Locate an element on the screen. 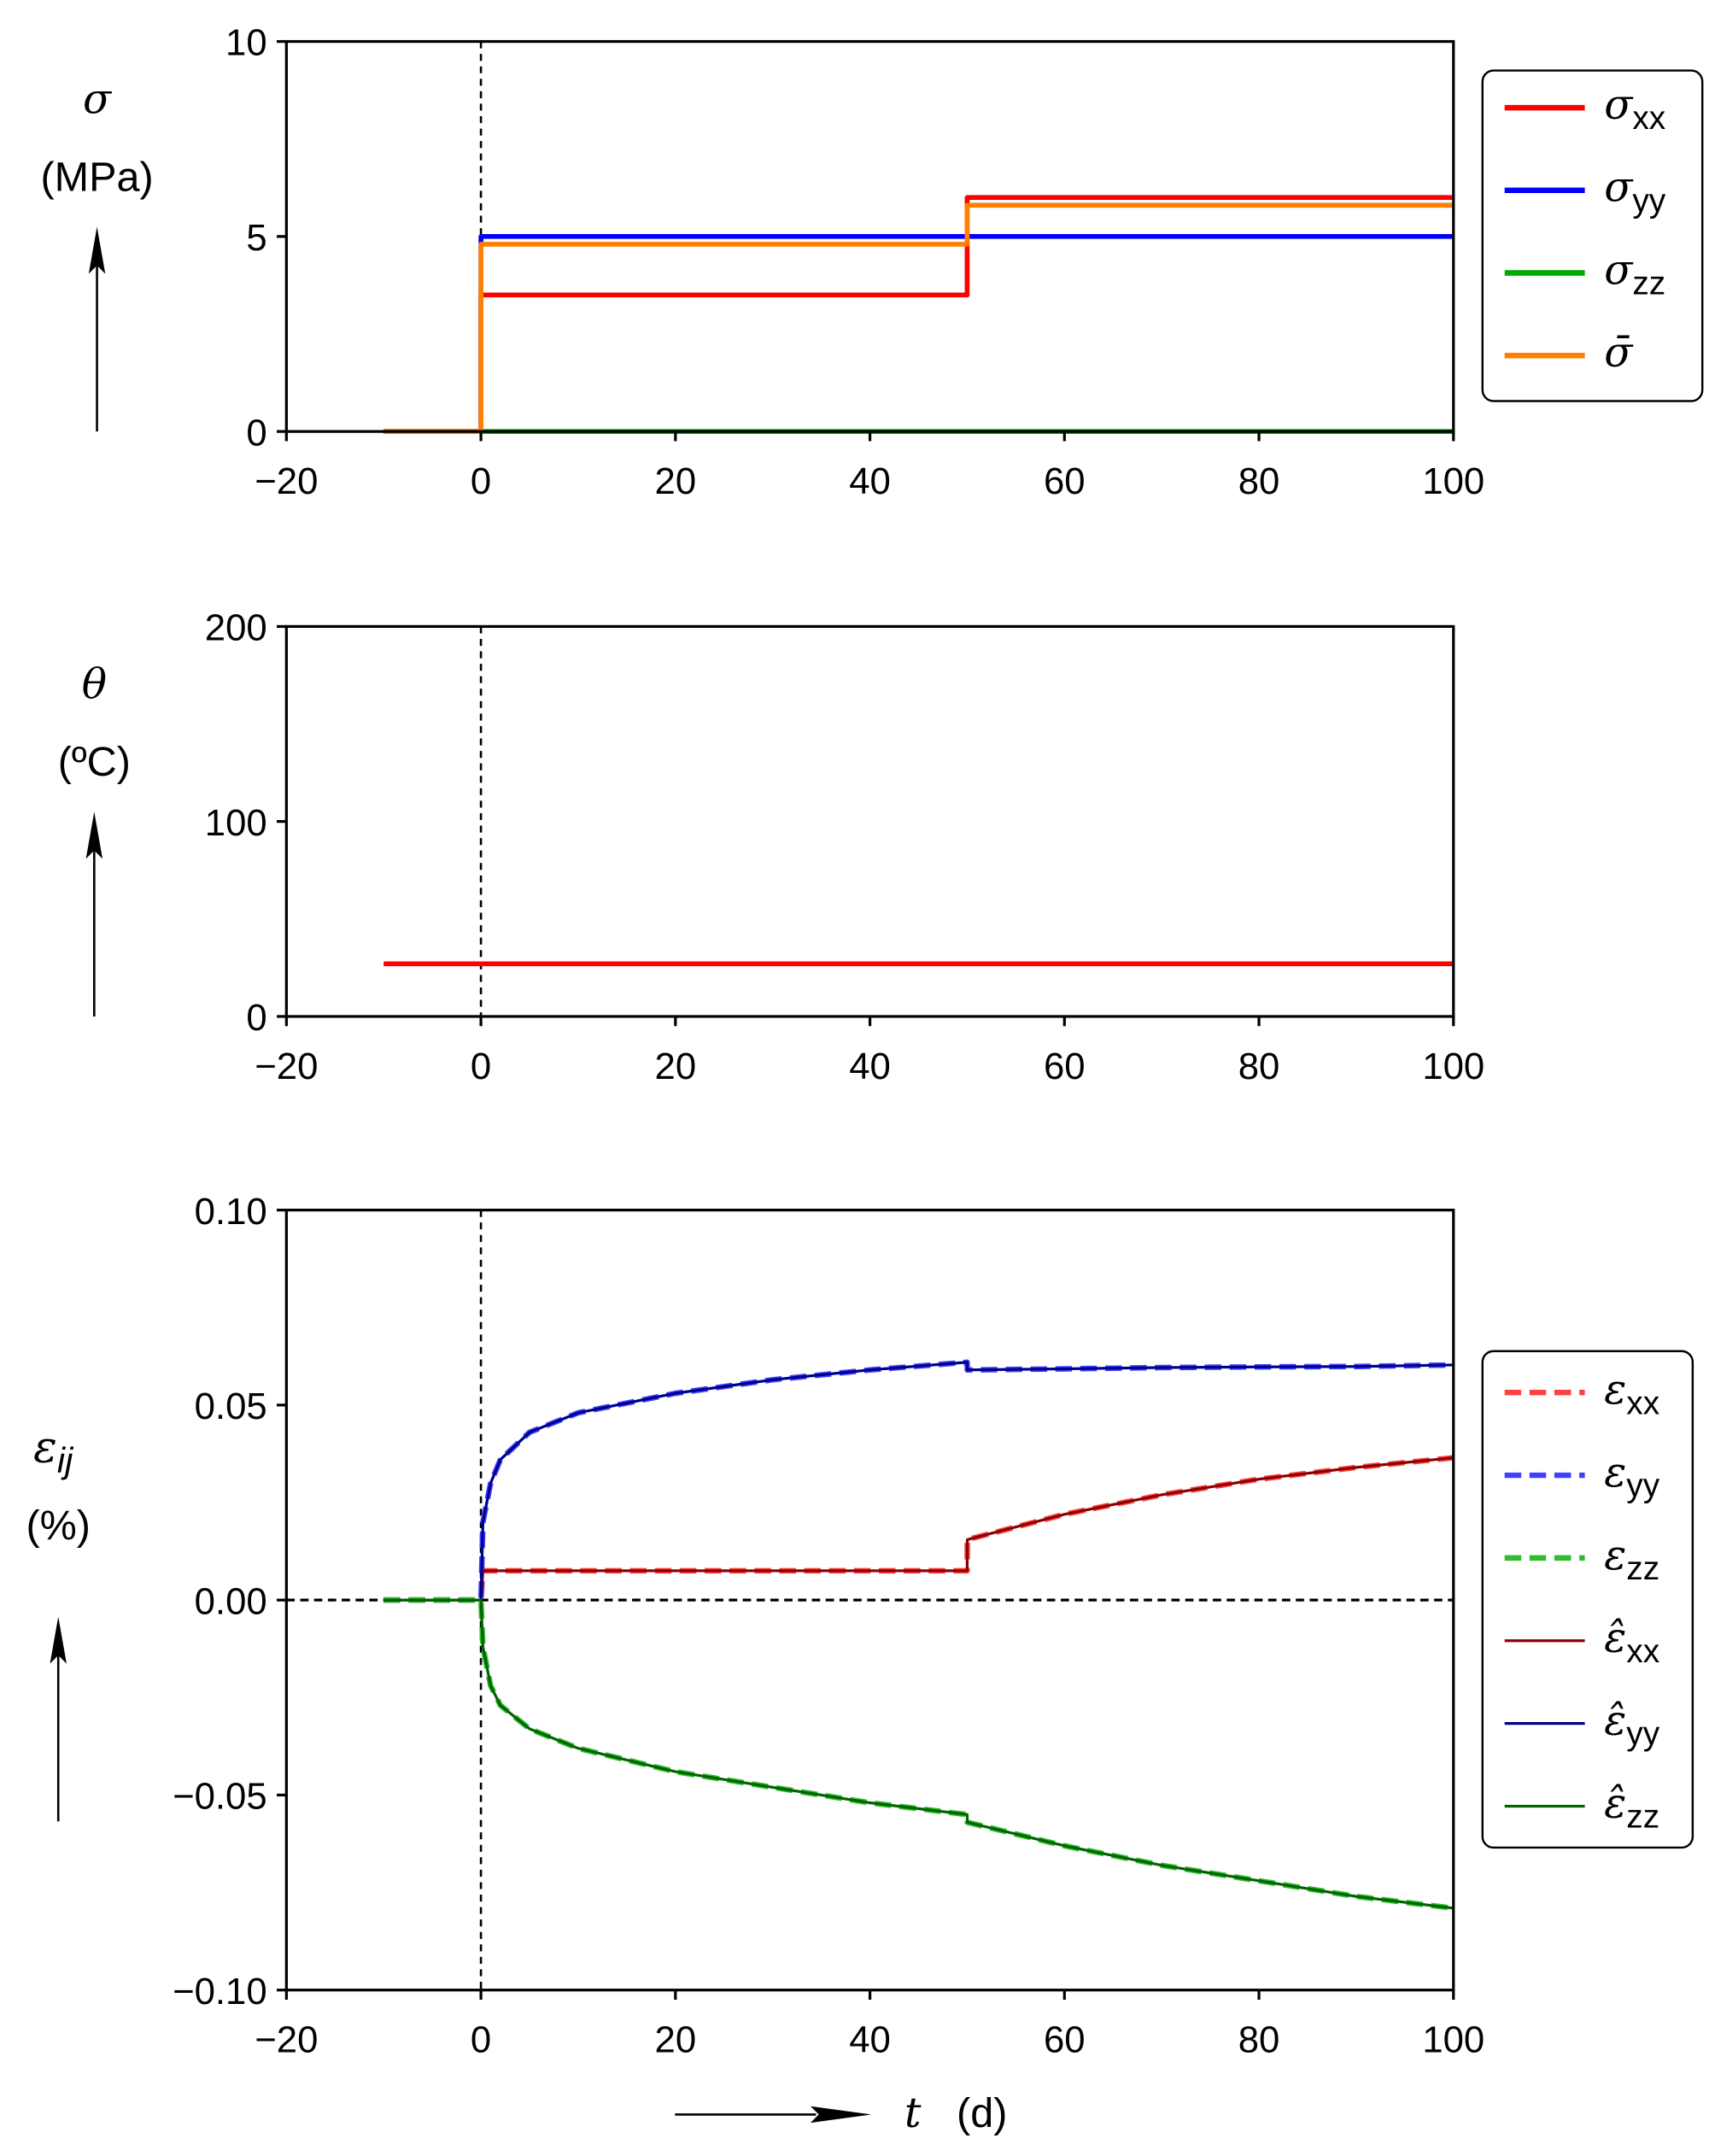 The image size is (1715, 2156). y-tick-label: 0.00 is located at coordinates (231, 1601).